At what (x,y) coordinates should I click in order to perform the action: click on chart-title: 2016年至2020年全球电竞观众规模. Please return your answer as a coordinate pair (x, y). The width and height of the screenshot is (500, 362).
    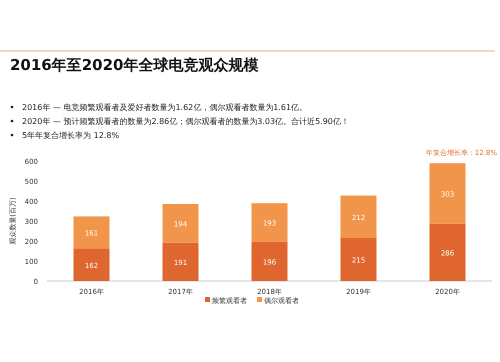
    Looking at the image, I should click on (135, 65).